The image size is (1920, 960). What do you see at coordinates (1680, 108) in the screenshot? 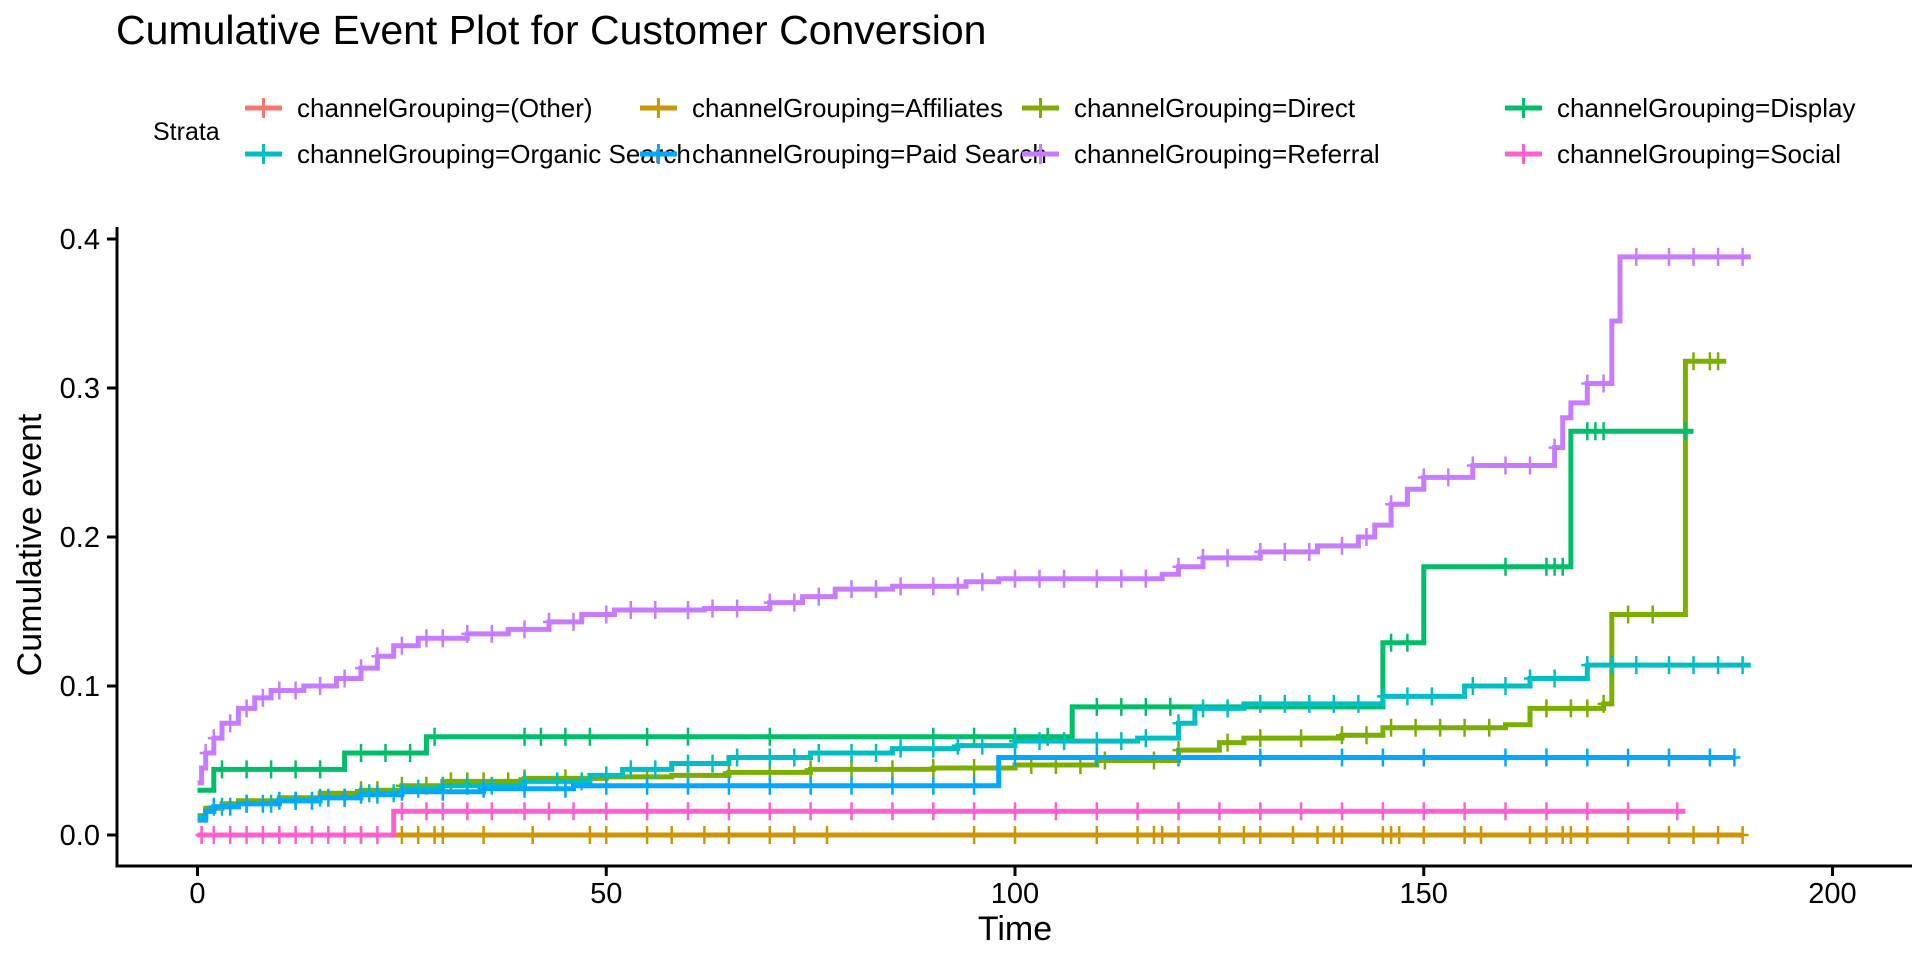
I see `legend-item: channelGrouping=Display` at bounding box center [1680, 108].